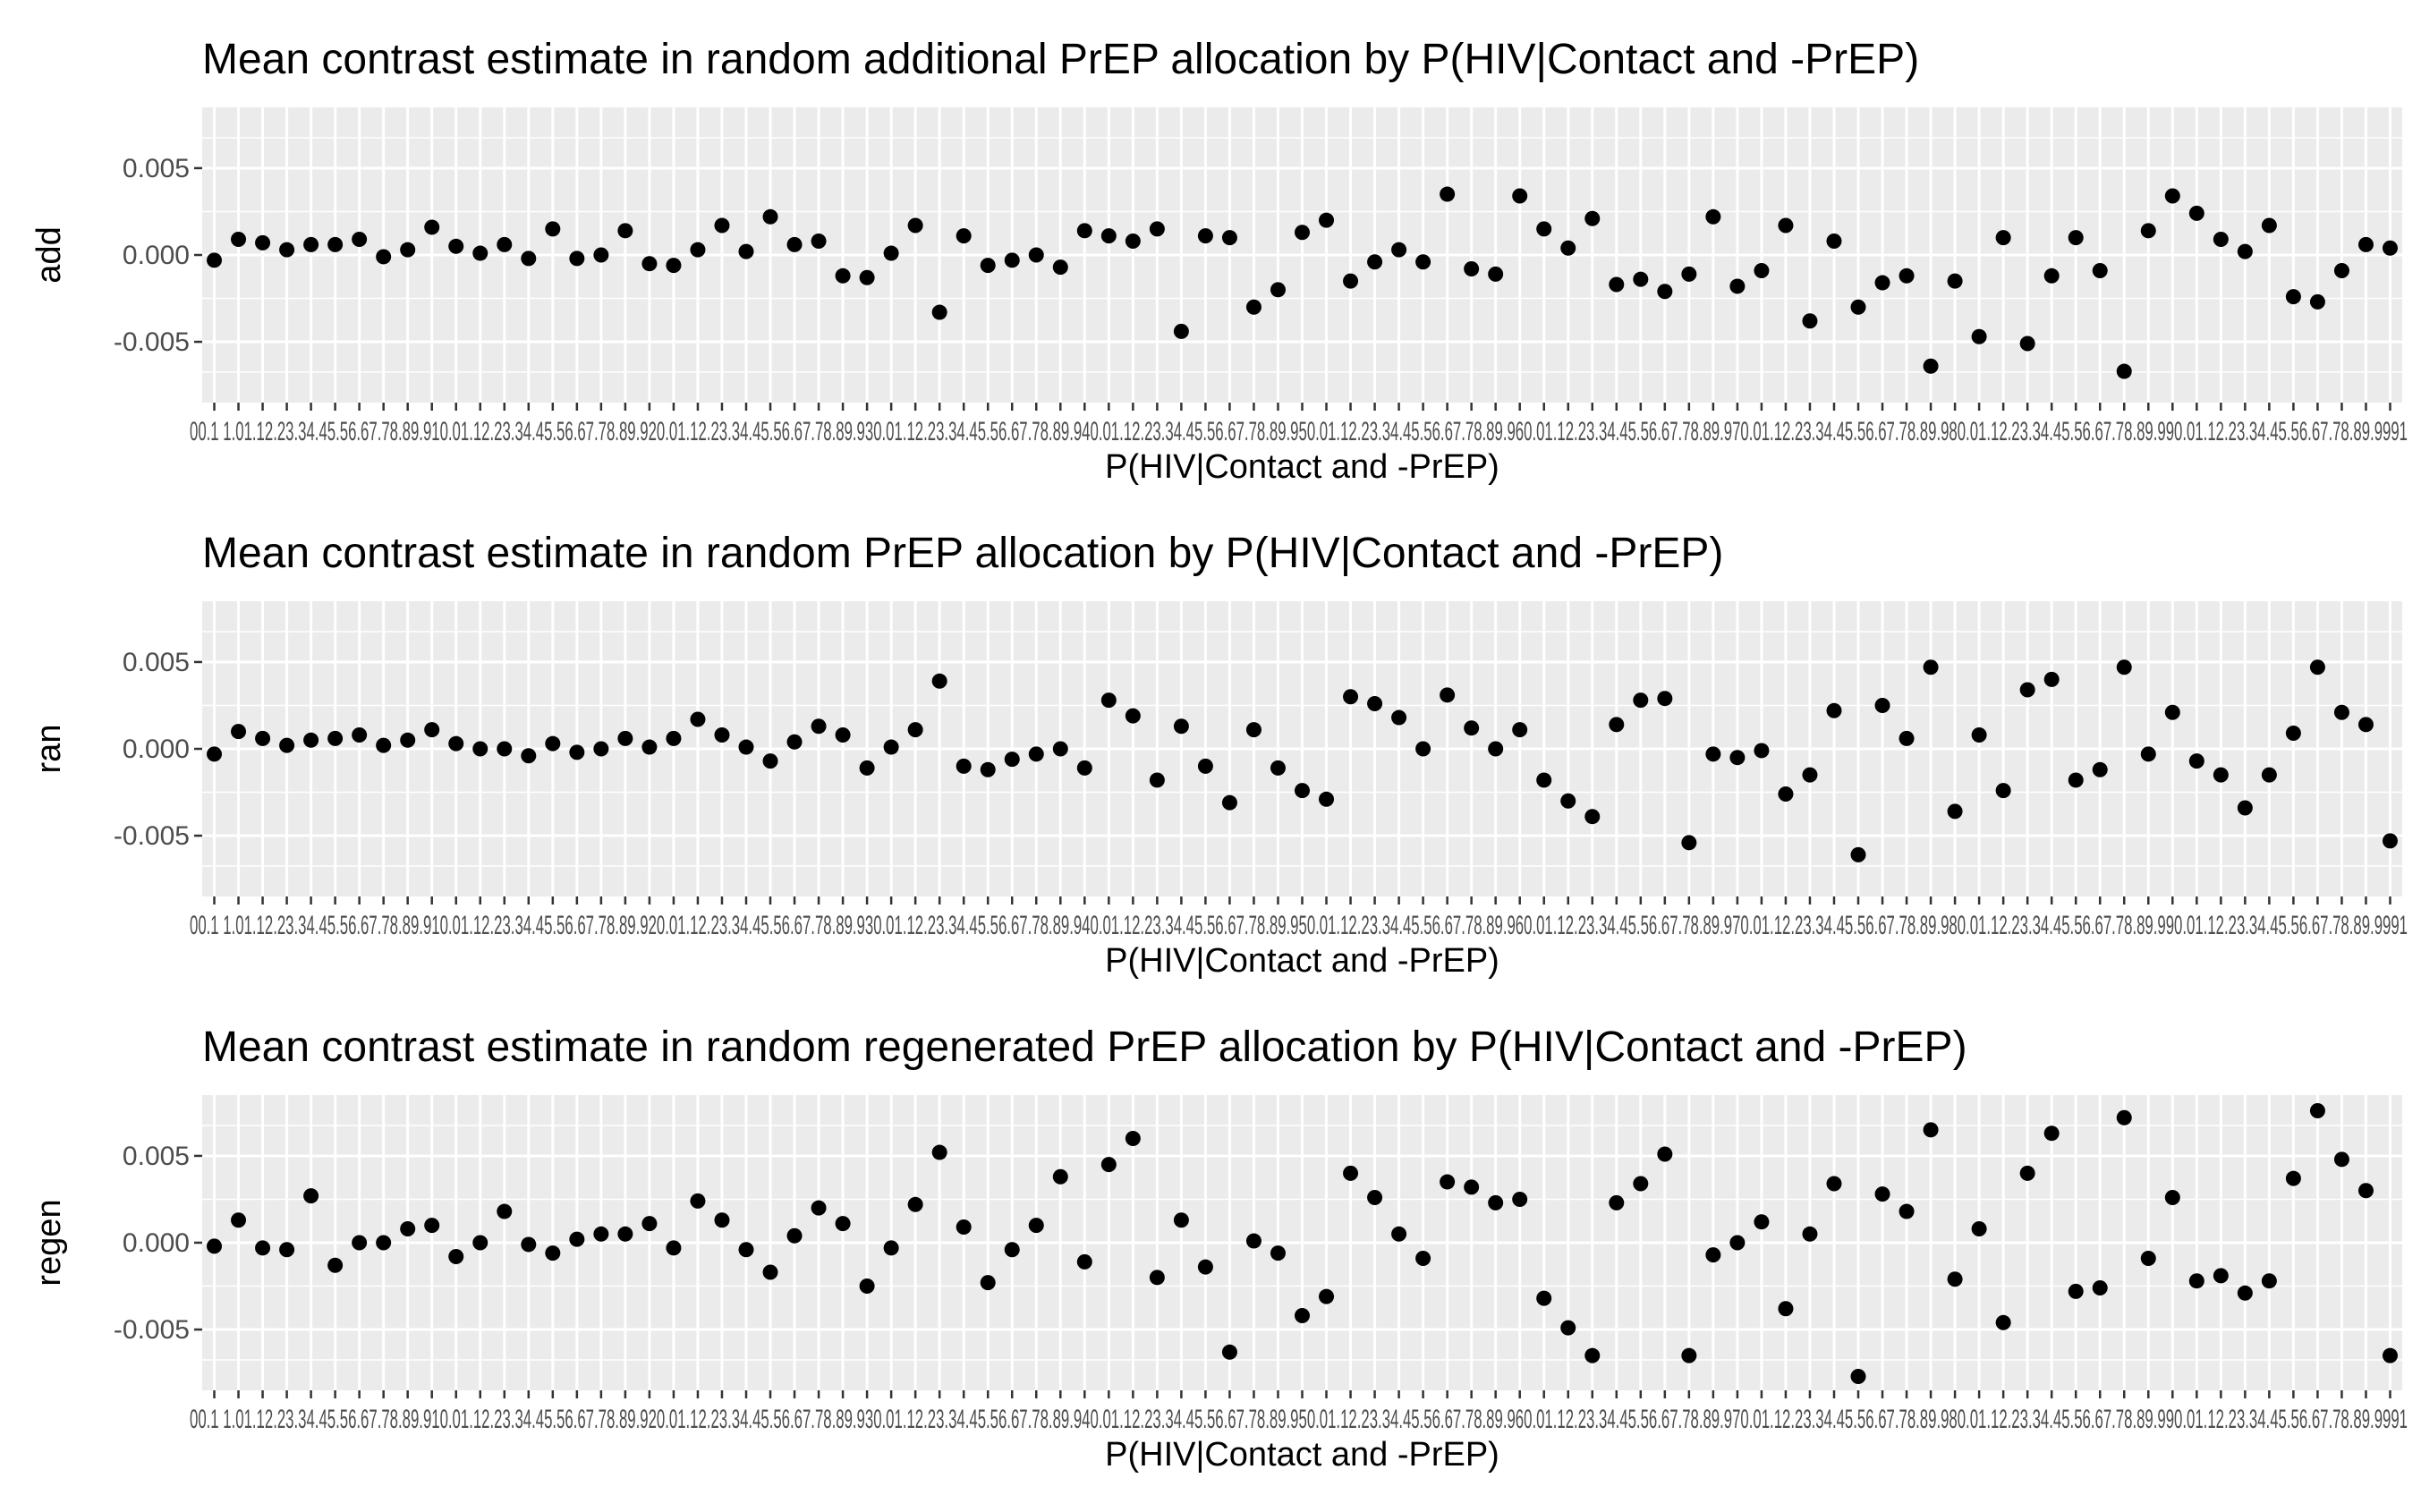  I want to click on regen-panel-y-tick-label: -0.005, so click(152, 1330).